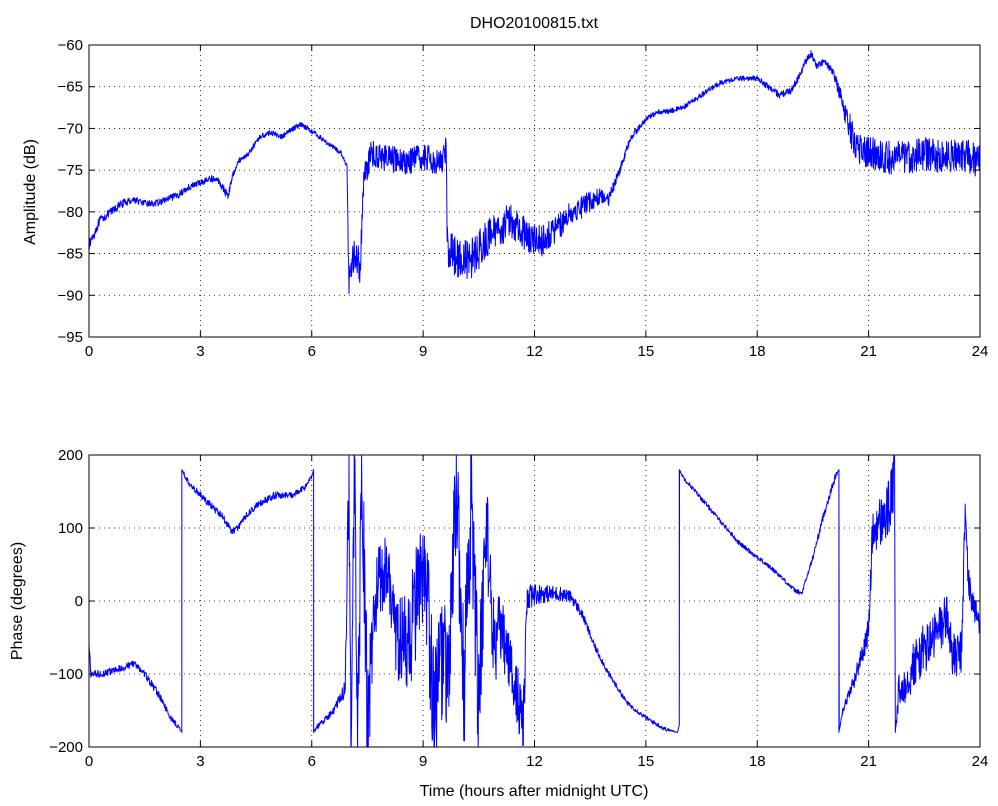 Image resolution: width=998 pixels, height=806 pixels. What do you see at coordinates (70, 455) in the screenshot?
I see `y-tick-label: 200` at bounding box center [70, 455].